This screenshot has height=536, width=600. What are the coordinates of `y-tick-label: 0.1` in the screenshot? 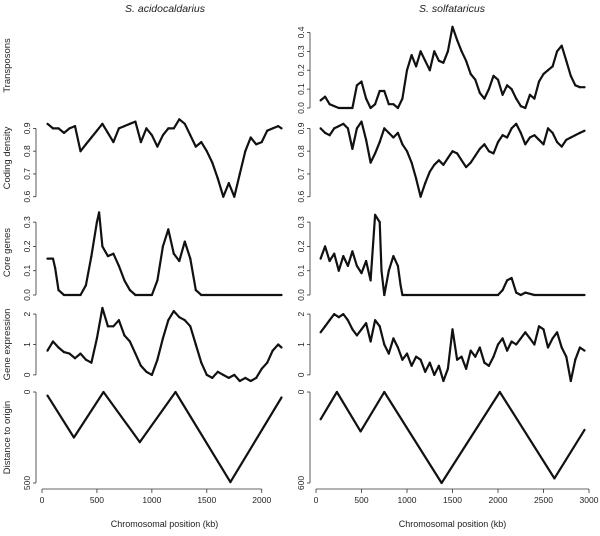 It's located at (301, 271).